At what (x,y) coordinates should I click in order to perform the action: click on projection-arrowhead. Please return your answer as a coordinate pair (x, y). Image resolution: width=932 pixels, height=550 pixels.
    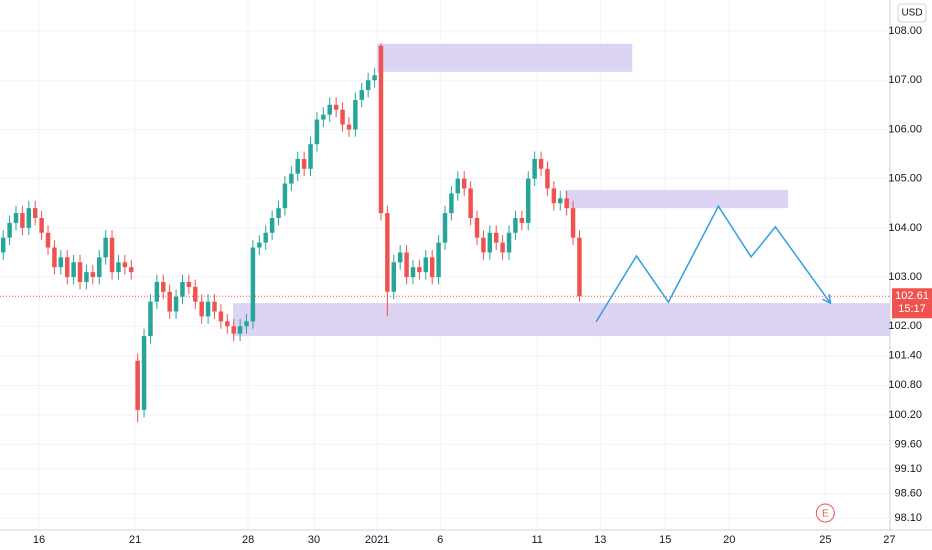
    Looking at the image, I should click on (827, 299).